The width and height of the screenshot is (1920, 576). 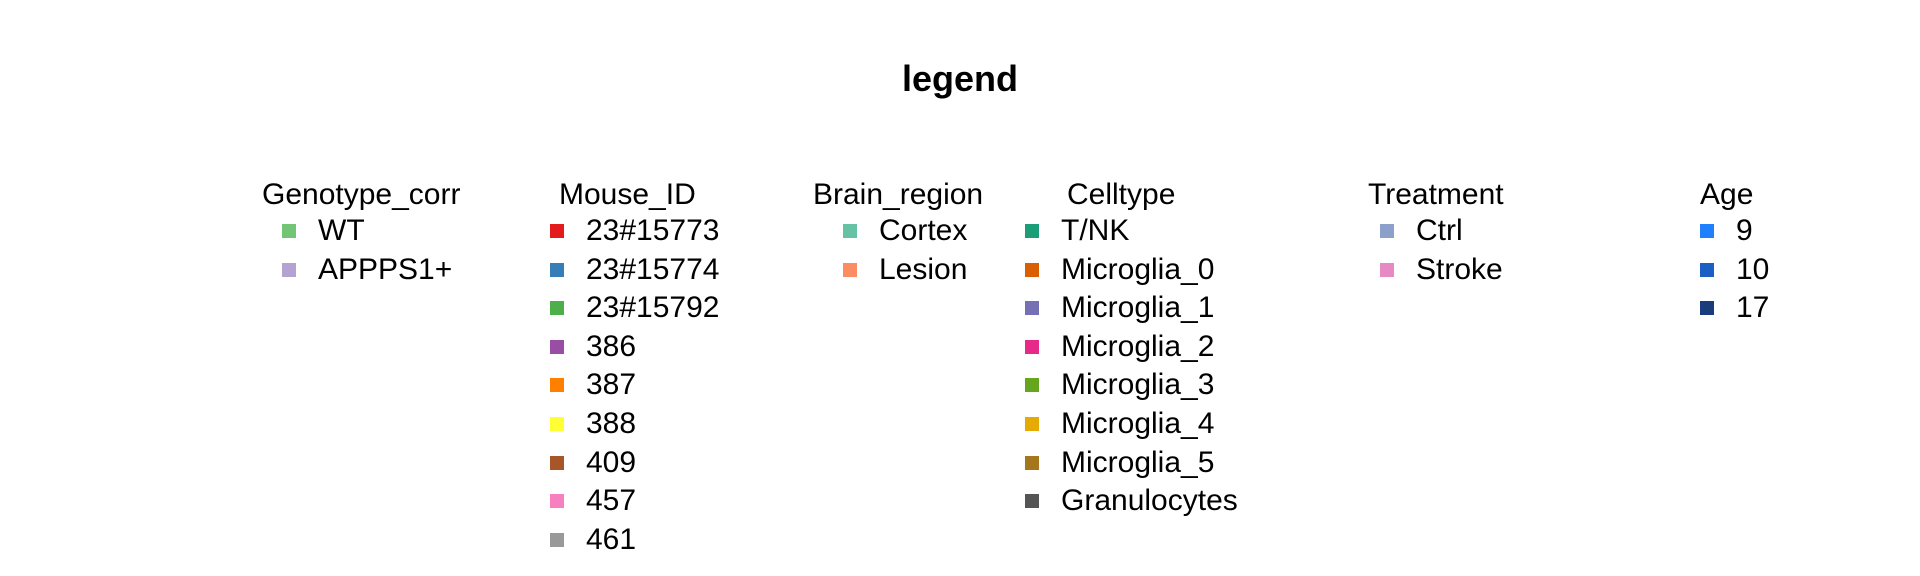 What do you see at coordinates (1459, 269) in the screenshot?
I see `legend-label: Stroke` at bounding box center [1459, 269].